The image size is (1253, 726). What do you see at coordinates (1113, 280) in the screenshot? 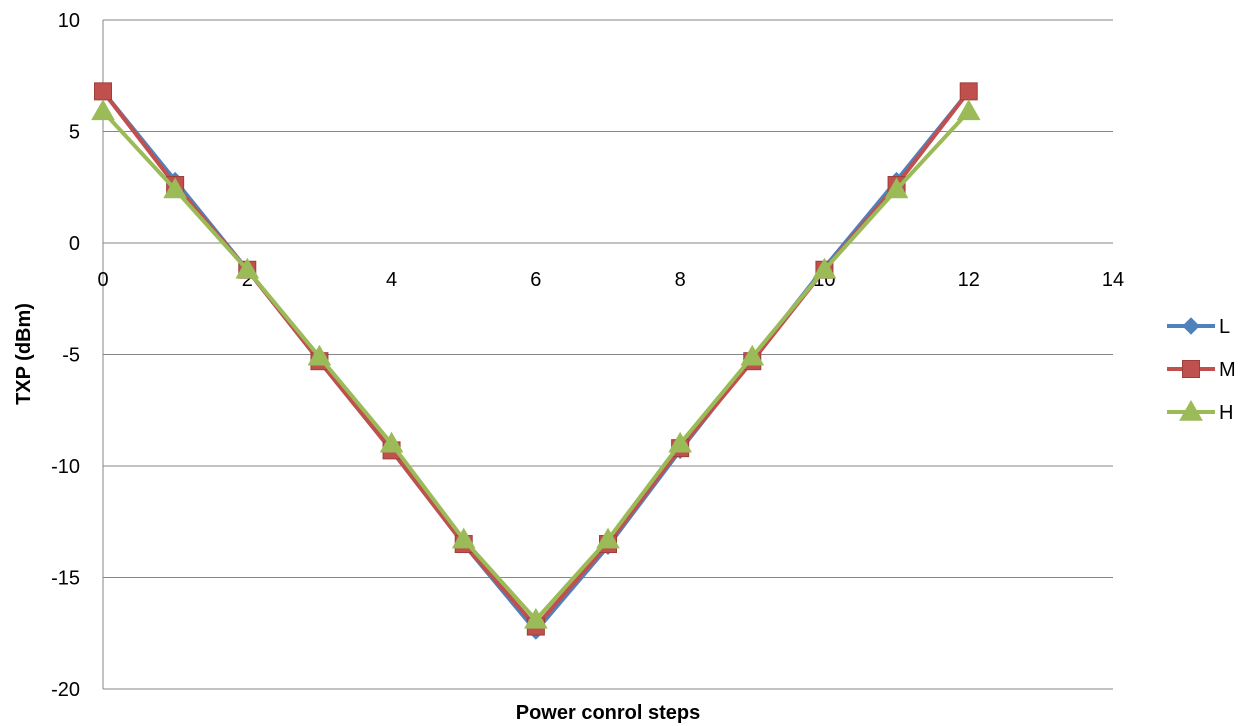
I see `x-tick-label: 14` at bounding box center [1113, 280].